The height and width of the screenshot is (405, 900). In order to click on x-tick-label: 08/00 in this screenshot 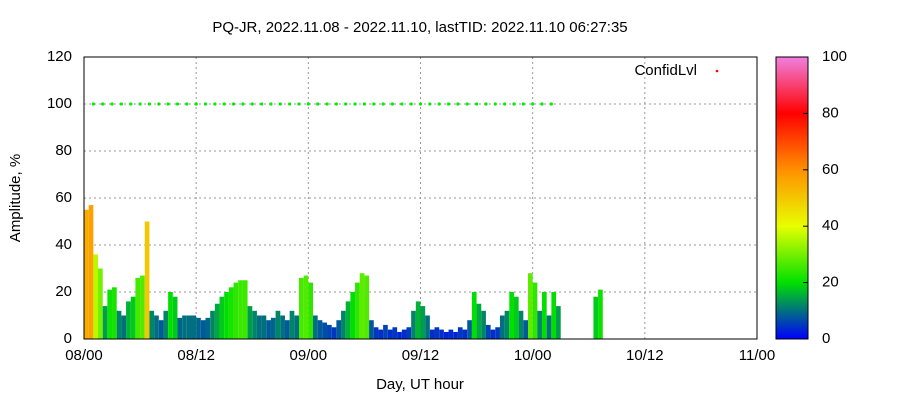, I will do `click(84, 355)`.